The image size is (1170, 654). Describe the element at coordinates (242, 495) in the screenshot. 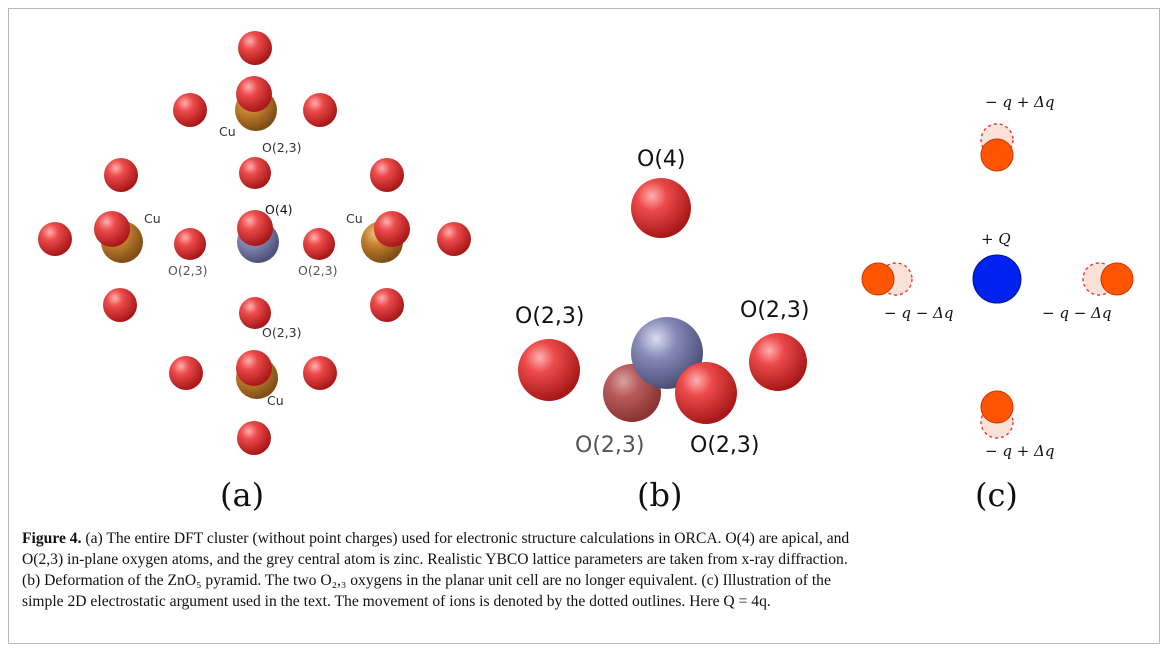

I see `panel-a-tag: (a)` at that location.